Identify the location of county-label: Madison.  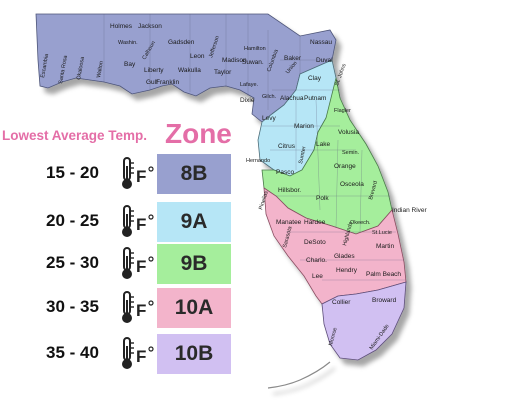
(234, 60).